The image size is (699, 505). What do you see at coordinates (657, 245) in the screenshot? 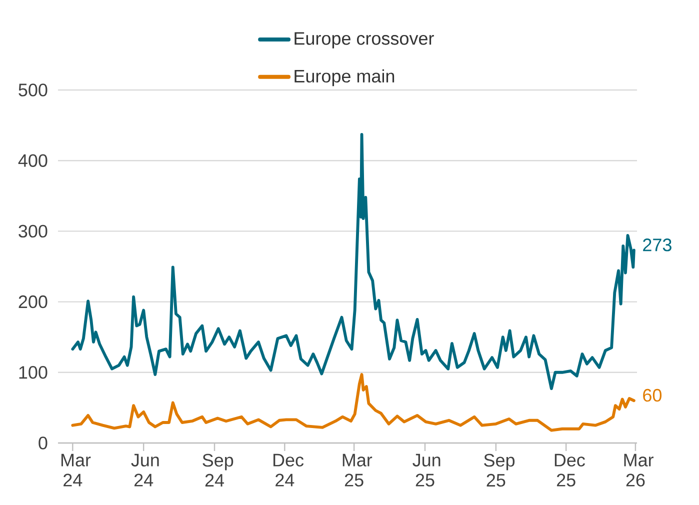
I see `annotation: 273` at bounding box center [657, 245].